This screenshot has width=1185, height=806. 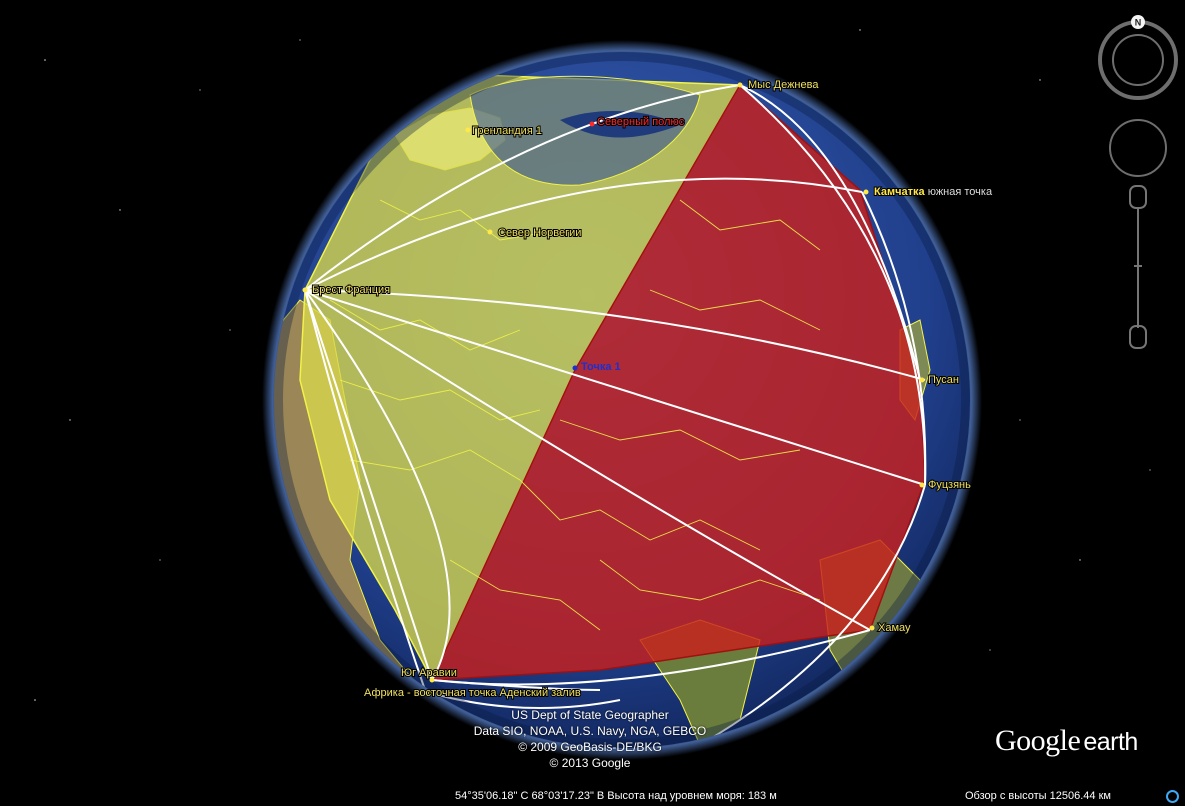 I want to click on kamchatka-suffix: южная точка, so click(x=960, y=192).